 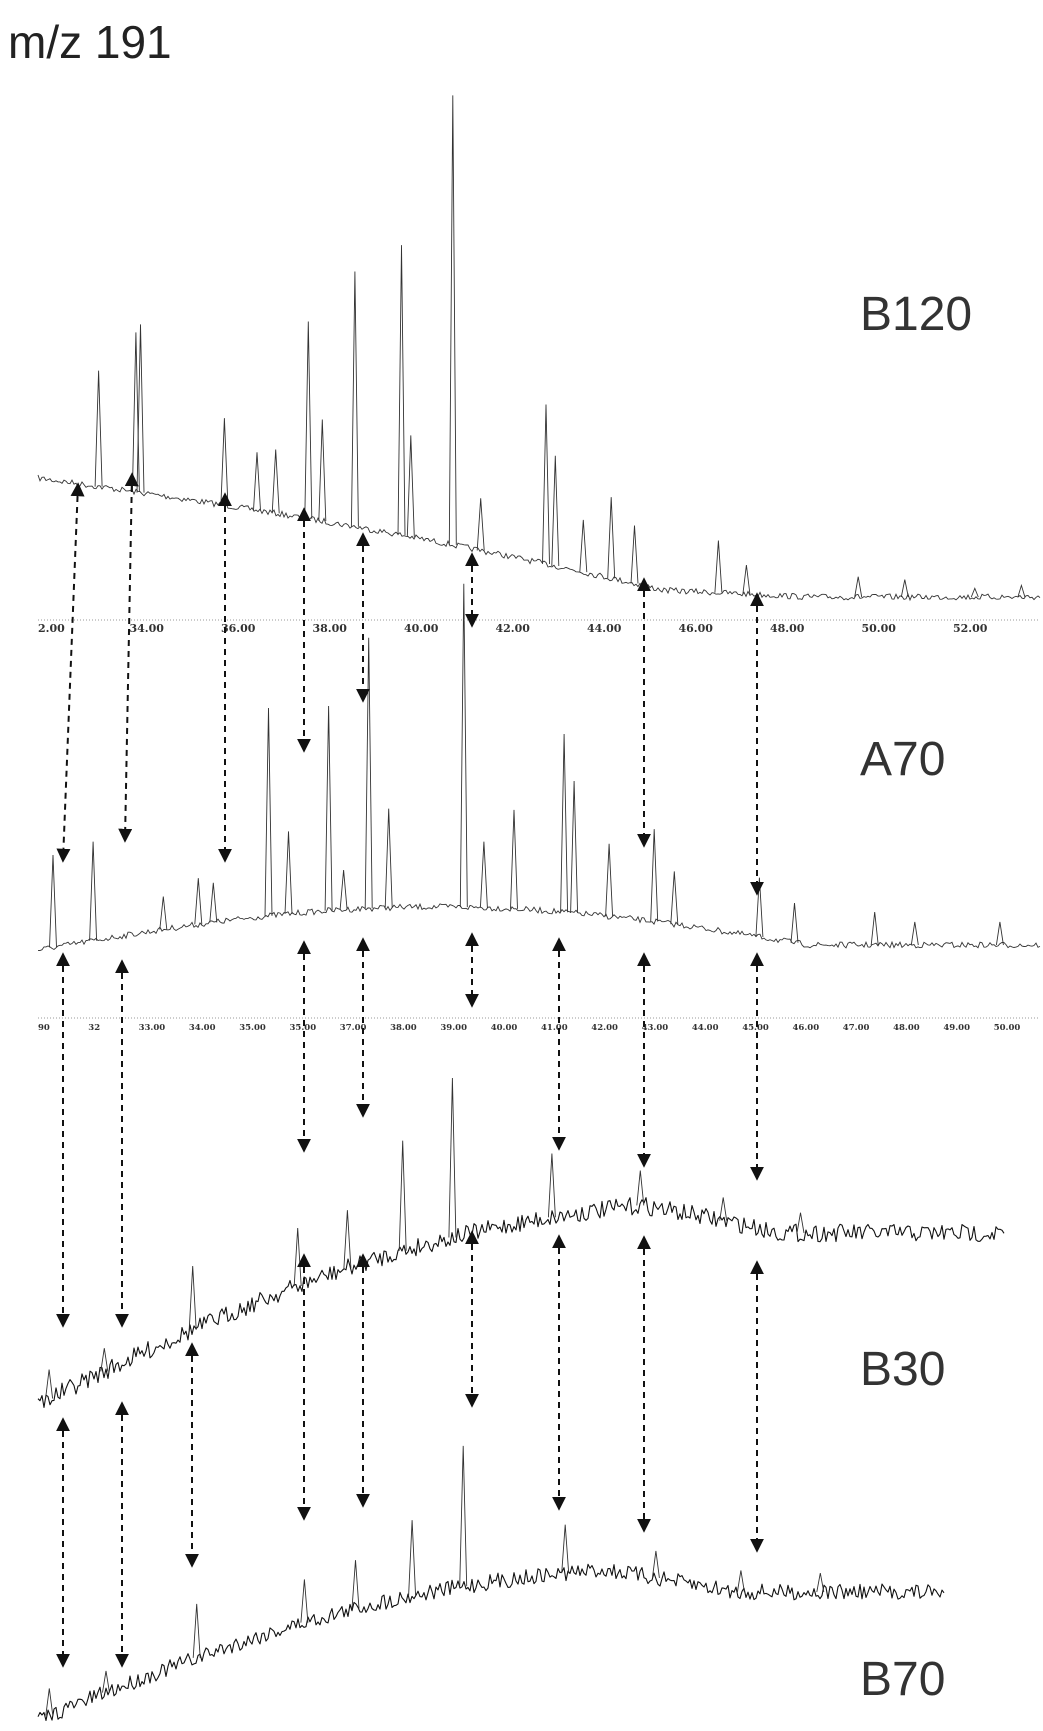 I want to click on trace-label-b120: B120, so click(x=916, y=314).